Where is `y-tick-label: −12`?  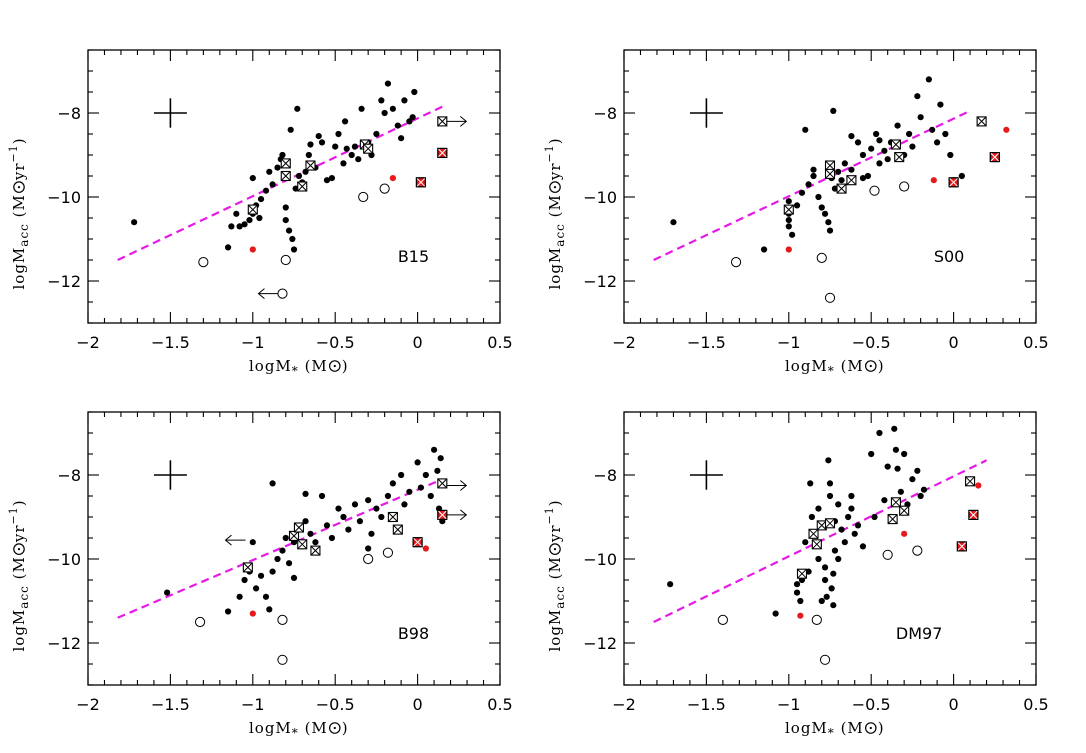 y-tick-label: −12 is located at coordinates (600, 643).